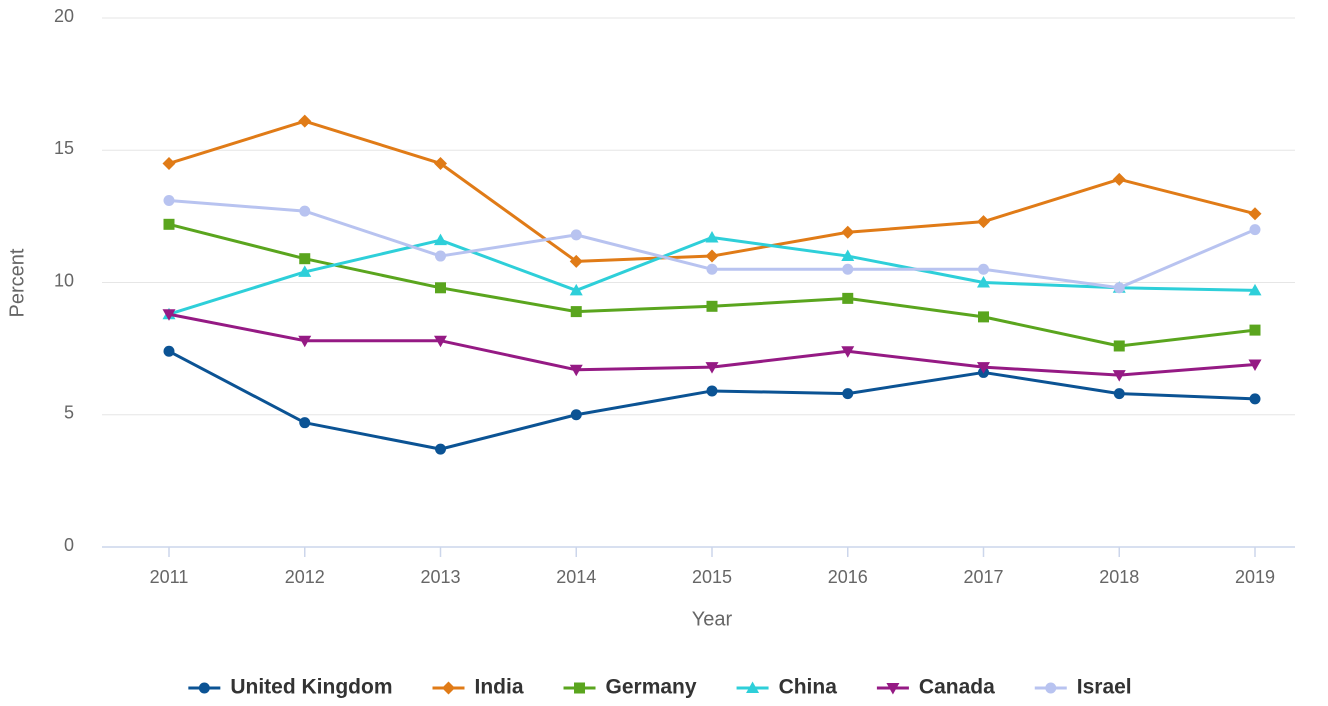 Image resolution: width=1328 pixels, height=706 pixels. Describe the element at coordinates (311, 687) in the screenshot. I see `legend-text: United Kingdom` at that location.